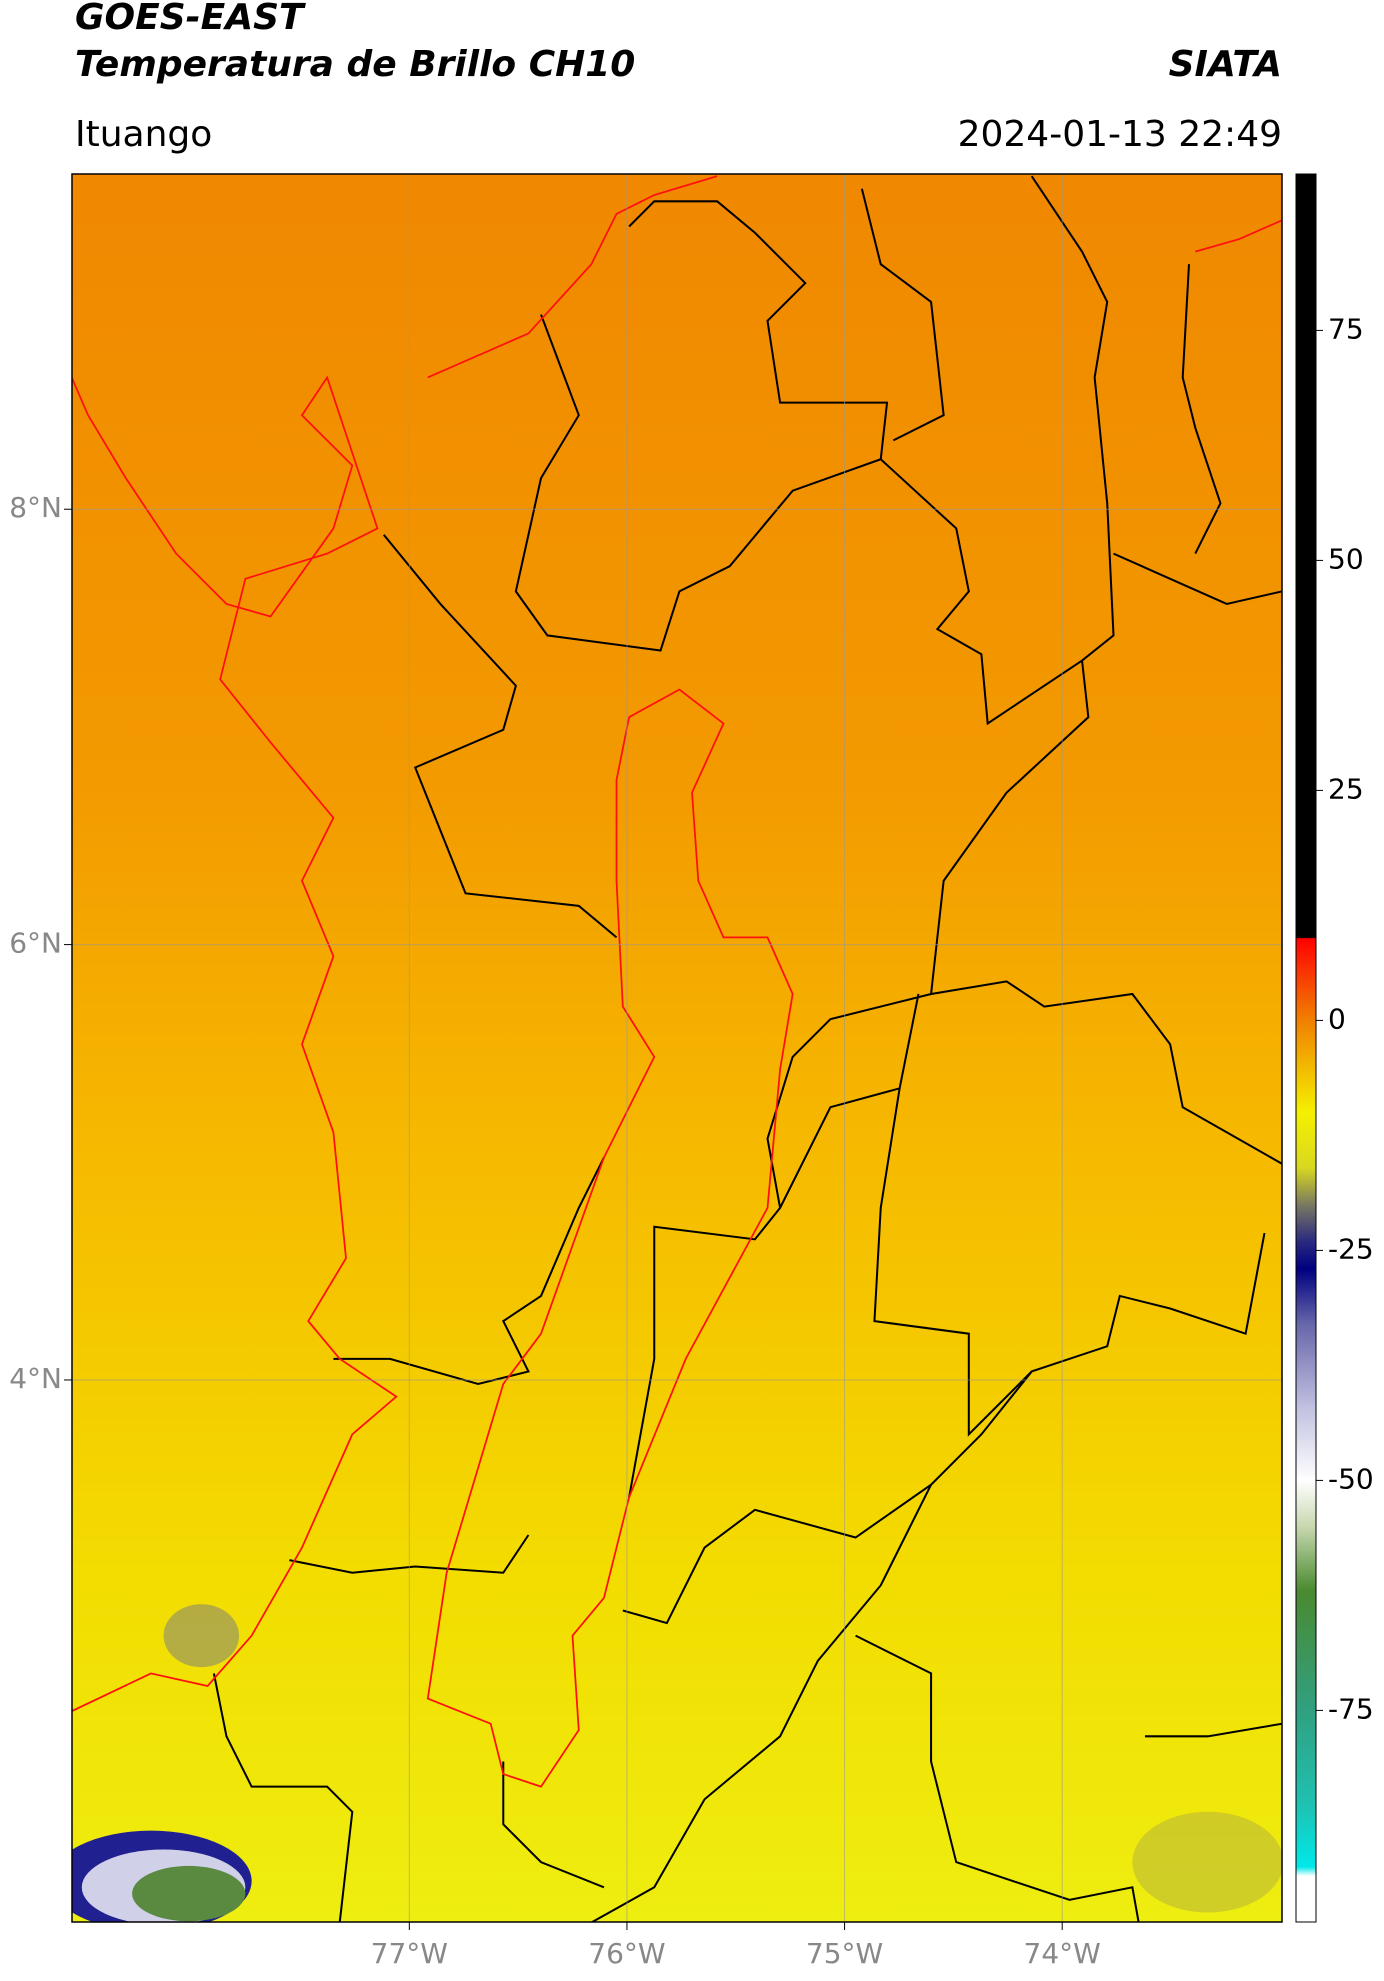  Describe the element at coordinates (1351, 1248) in the screenshot. I see `colorbar-tick-label: -25` at that location.